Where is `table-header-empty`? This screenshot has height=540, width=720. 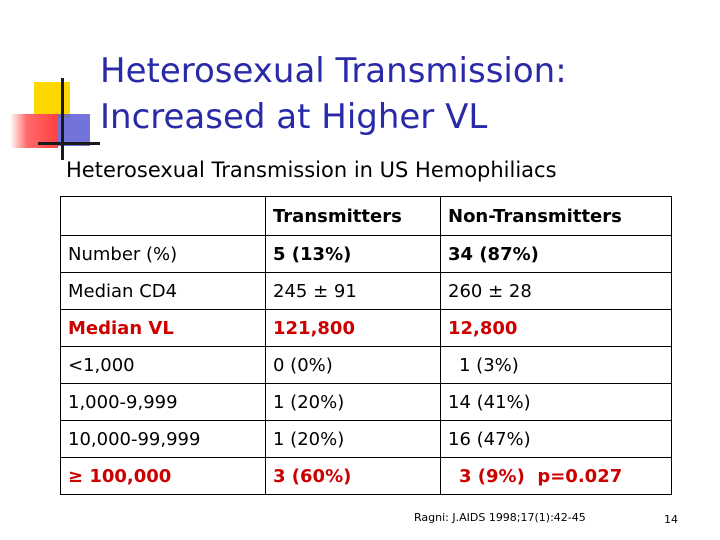 table-header-empty is located at coordinates (163, 216).